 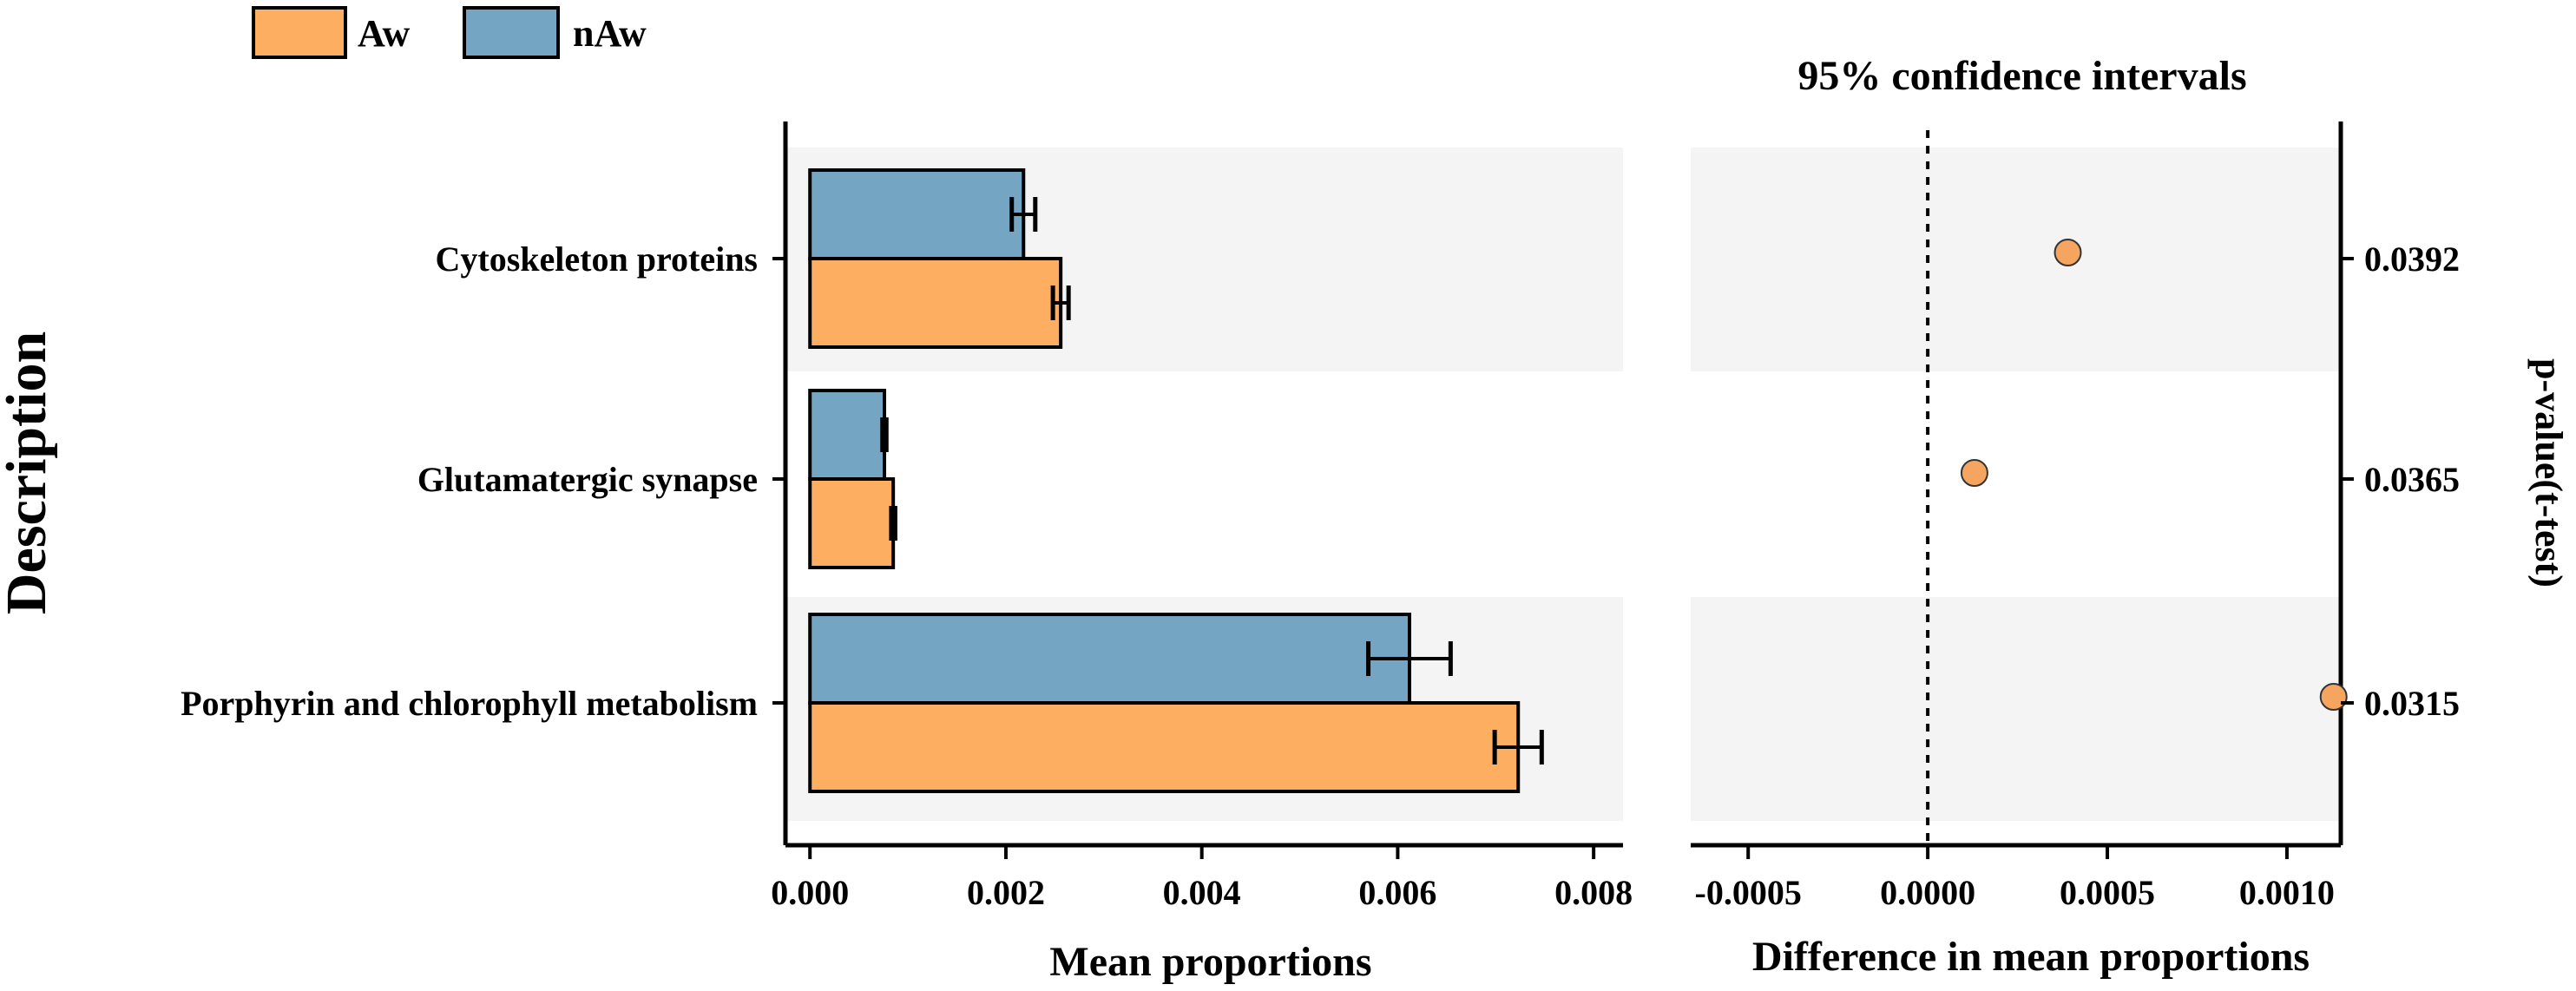 I want to click on legend: Aw nAw, so click(x=450, y=32).